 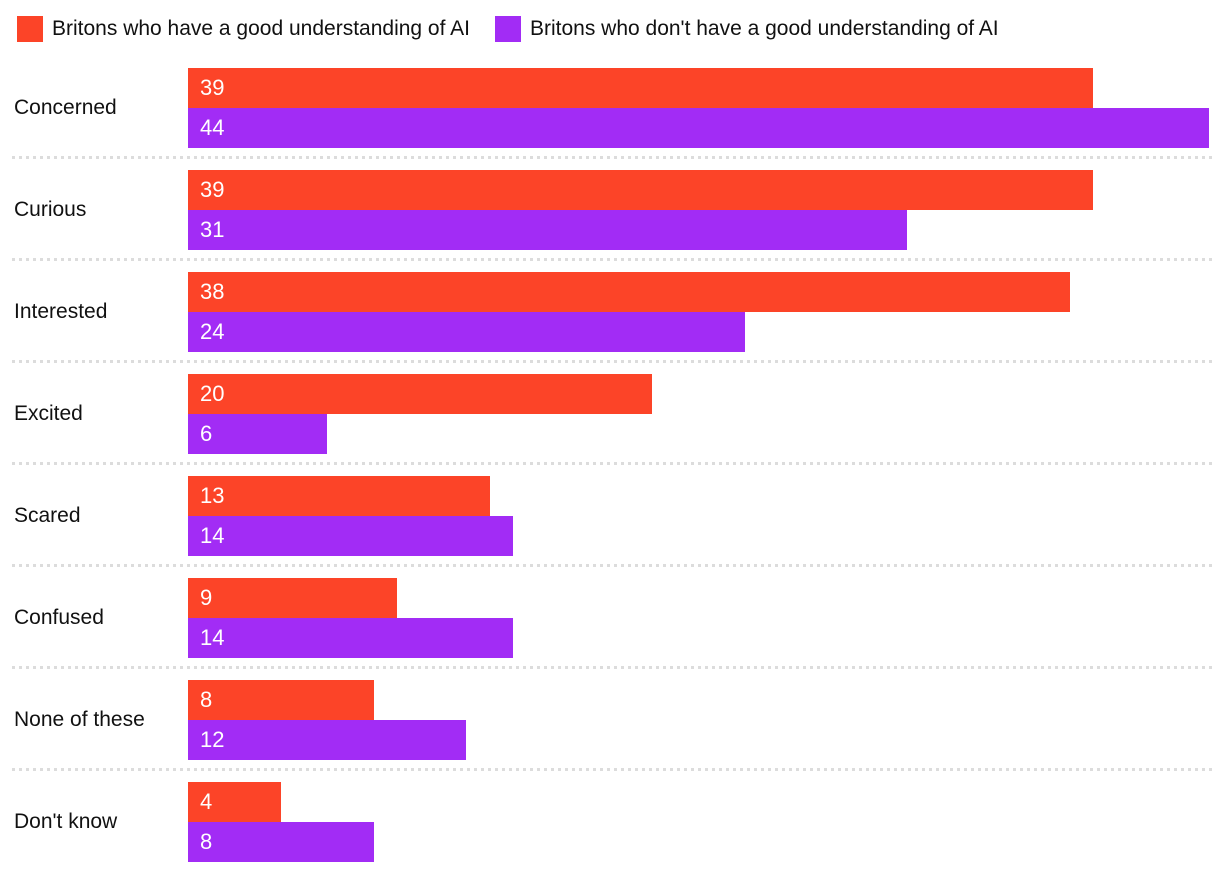 What do you see at coordinates (547, 230) in the screenshot?
I see `bar-poor-understanding: 31` at bounding box center [547, 230].